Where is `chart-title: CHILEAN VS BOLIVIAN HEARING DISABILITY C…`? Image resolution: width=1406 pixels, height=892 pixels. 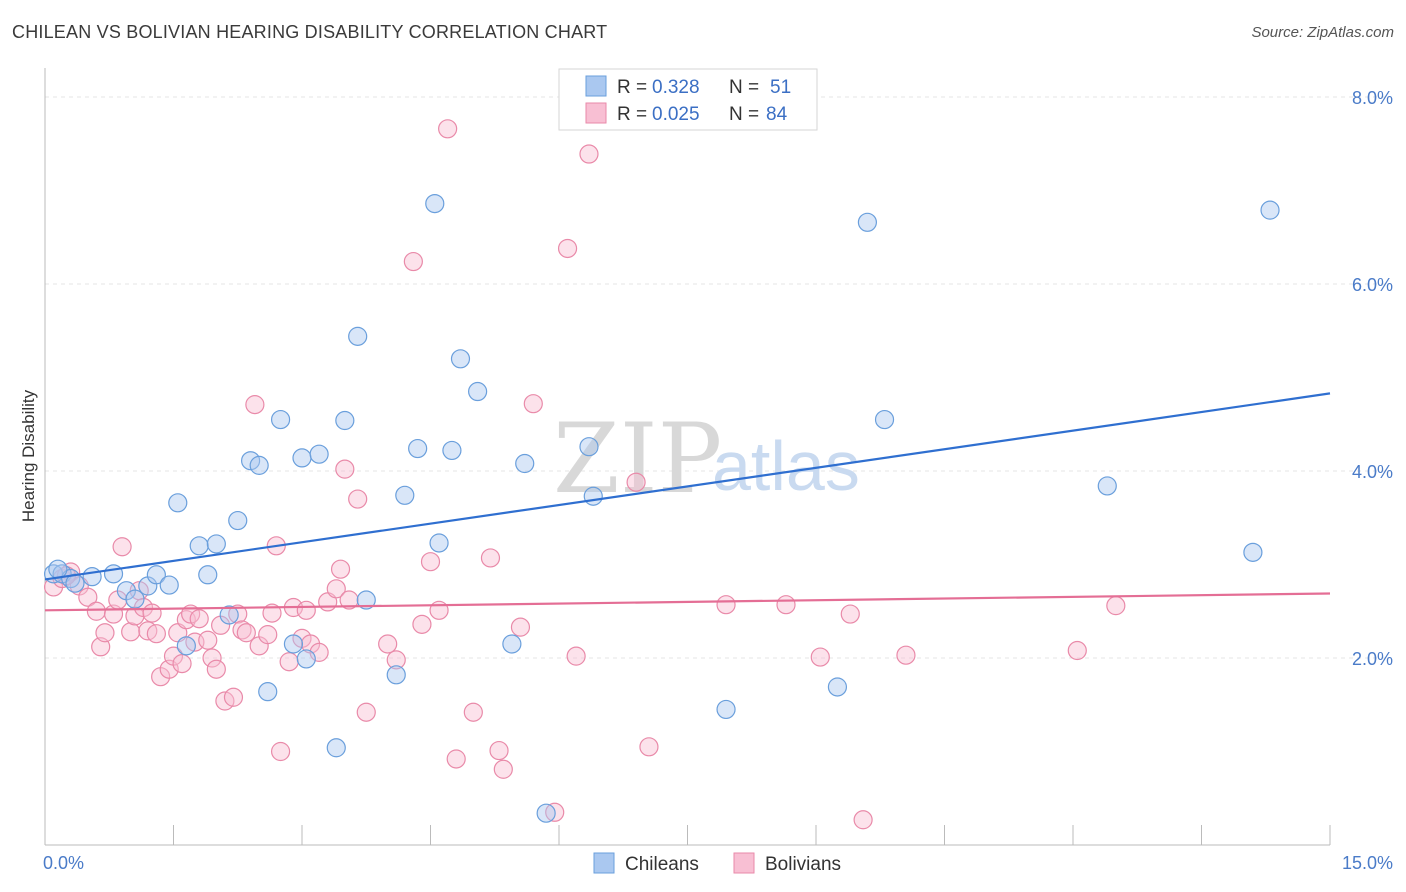
chart-title: CHILEAN VS BOLIVIAN HEARING DISABILITY C… is located at coordinates (310, 32).